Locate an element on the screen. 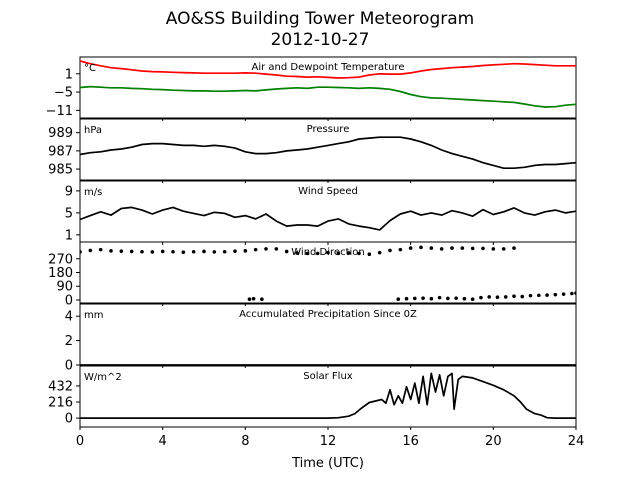 The height and width of the screenshot is (480, 640). figure-title: AO&SS Building Tower Meteorogram is located at coordinates (320, 19).